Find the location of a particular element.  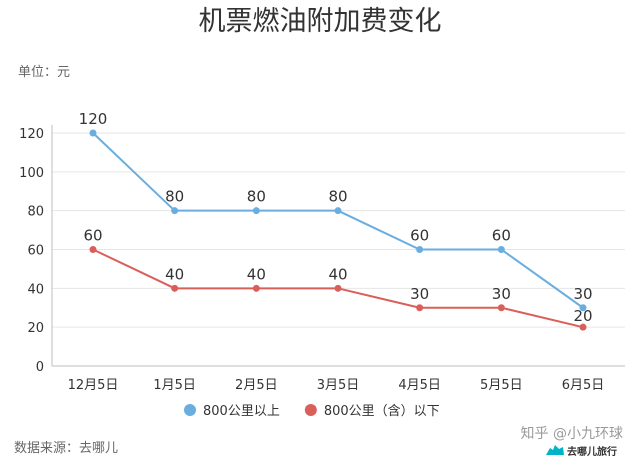

x-tick-label: 3月5日 is located at coordinates (338, 385).